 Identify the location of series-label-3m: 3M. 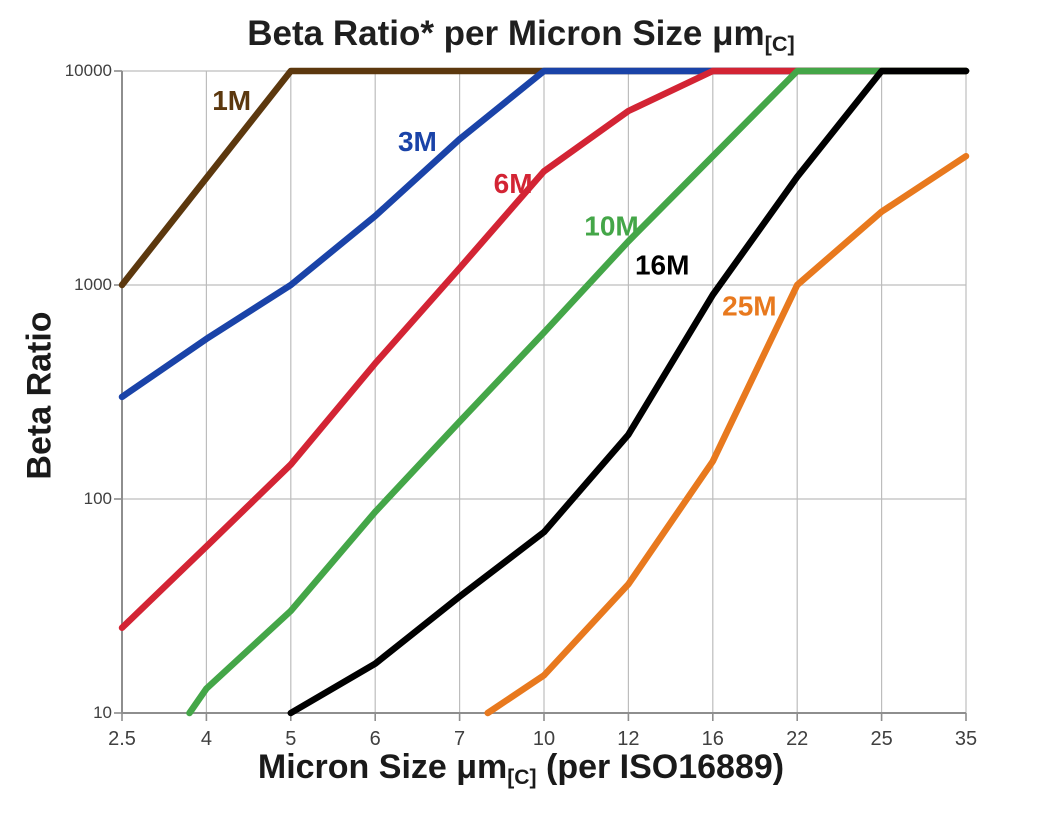
(417, 141).